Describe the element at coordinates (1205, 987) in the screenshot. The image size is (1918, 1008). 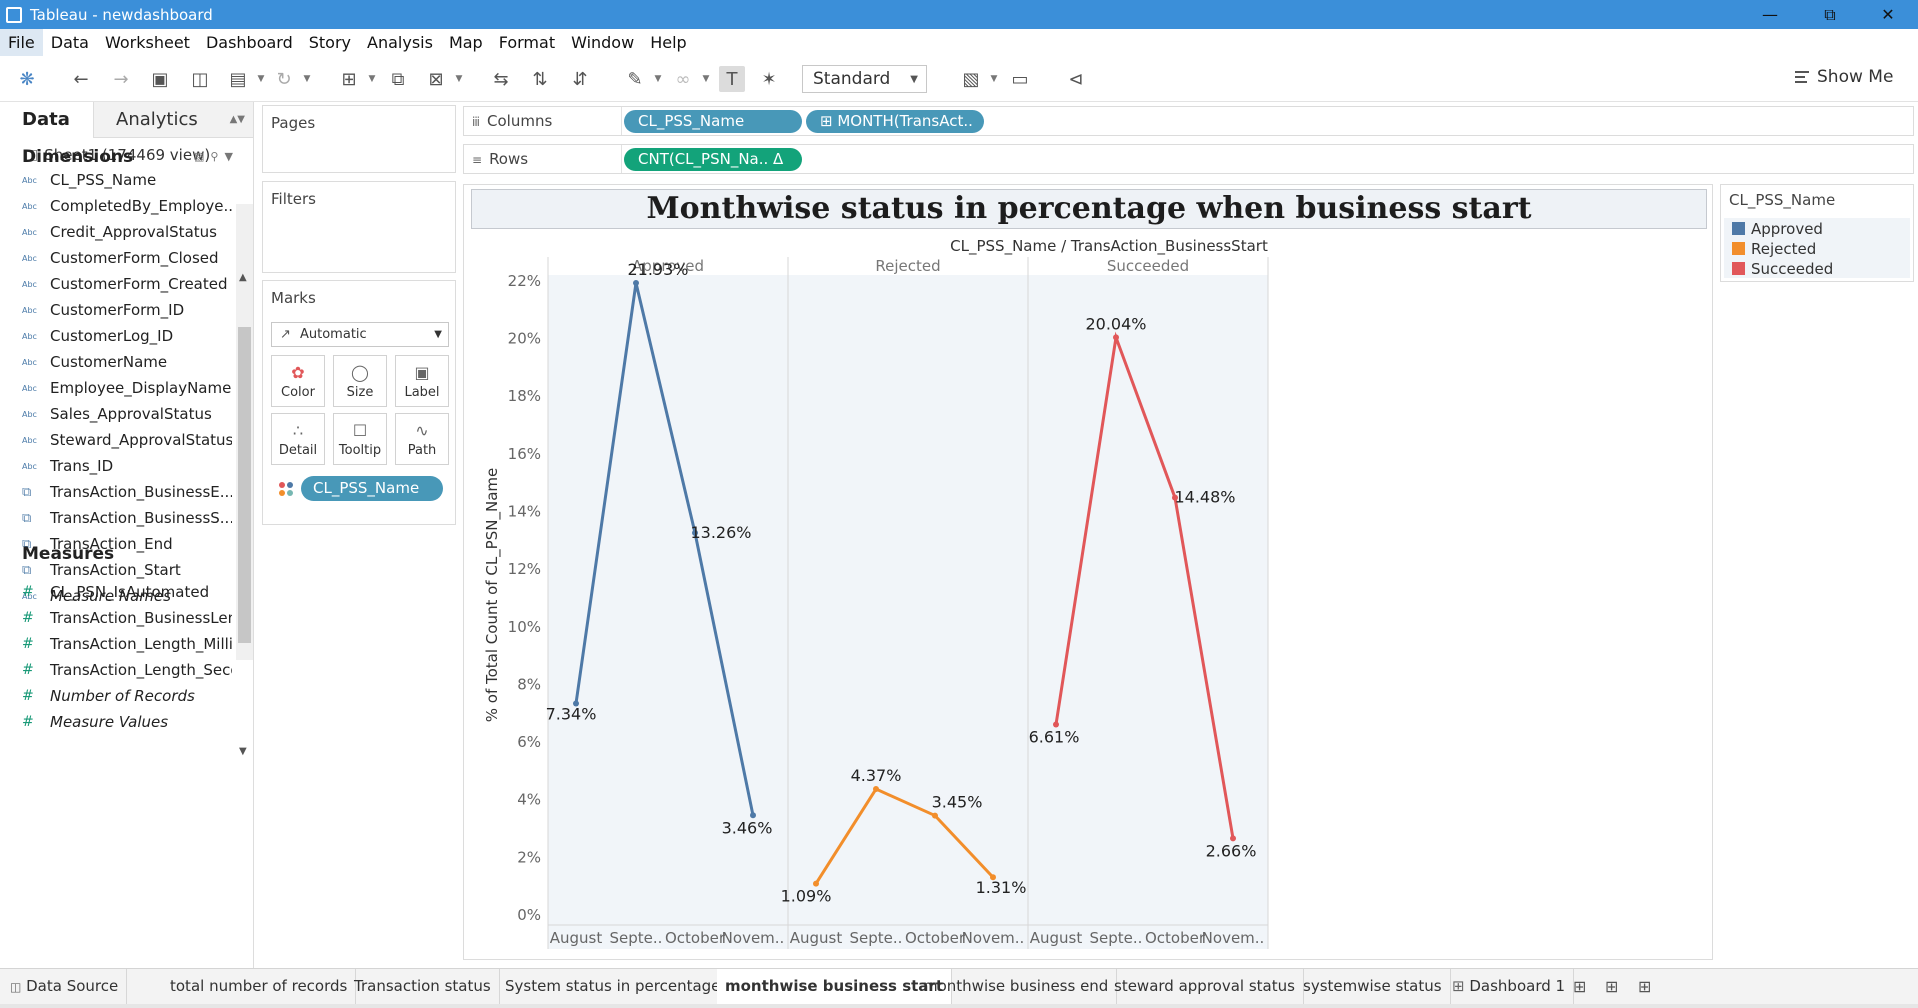
I see `tab-steward-approval-status: steward approval status` at that location.